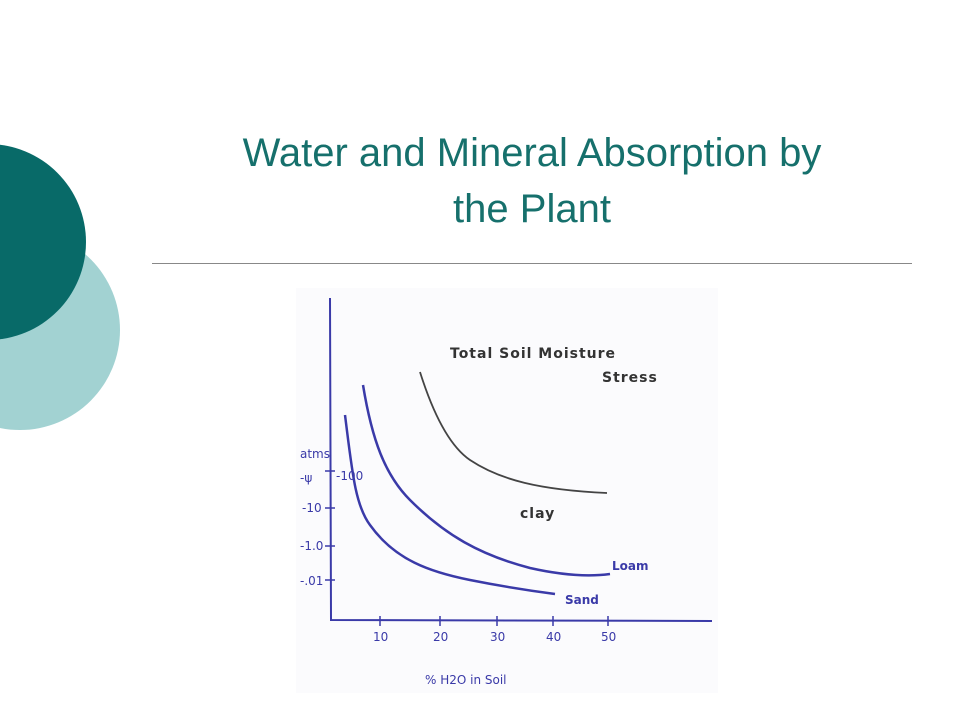 This screenshot has height=720, width=960. I want to click on figure-title-line: Total Soil Moisture, so click(533, 354).